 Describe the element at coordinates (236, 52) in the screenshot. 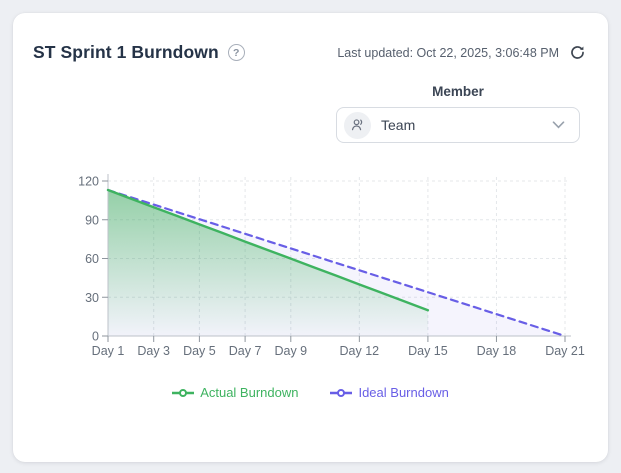

I see `help-icon: ?` at that location.